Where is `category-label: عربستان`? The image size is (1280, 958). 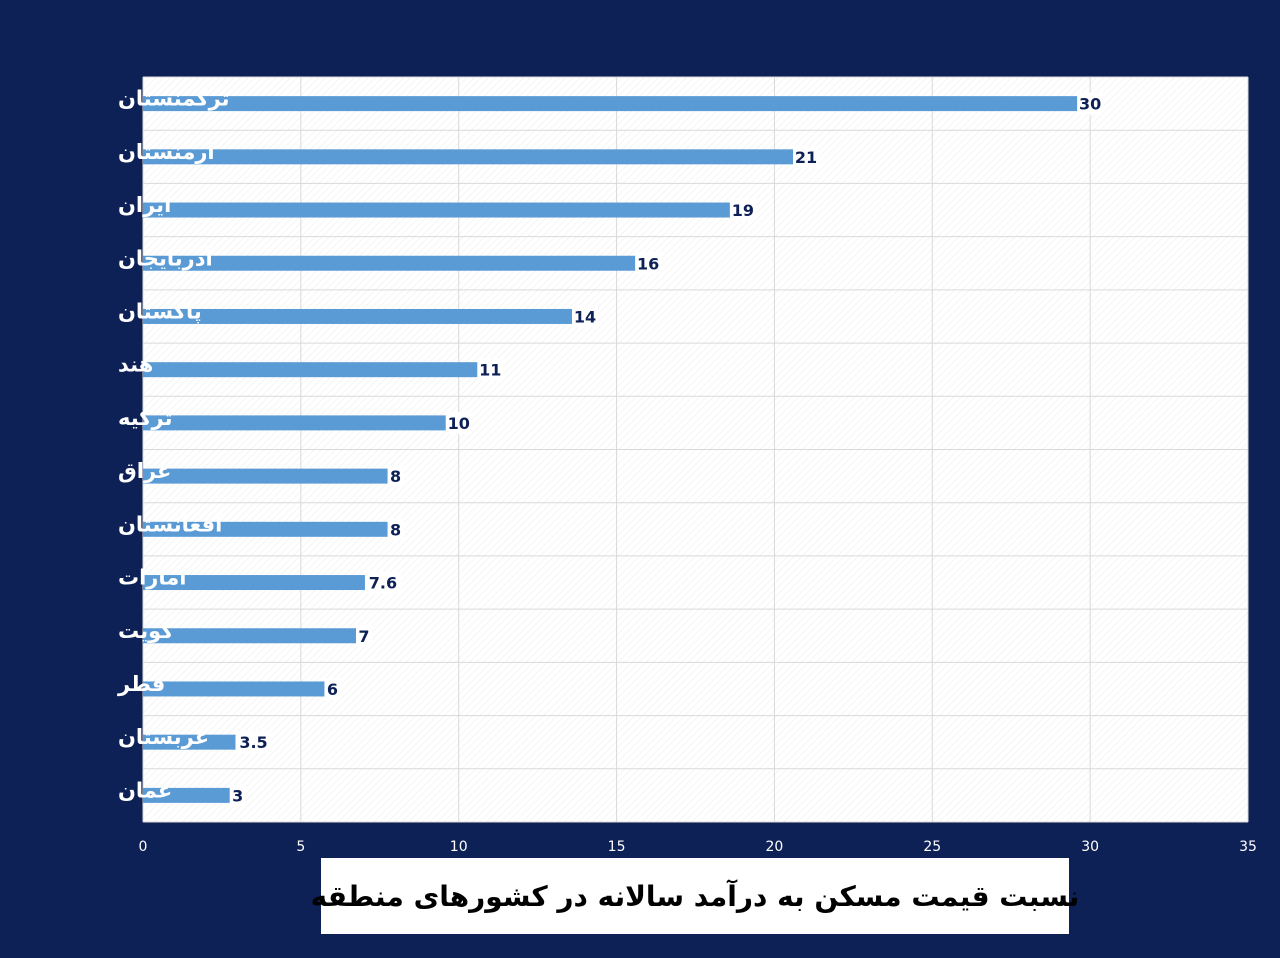 category-label: عربستان is located at coordinates (163, 737).